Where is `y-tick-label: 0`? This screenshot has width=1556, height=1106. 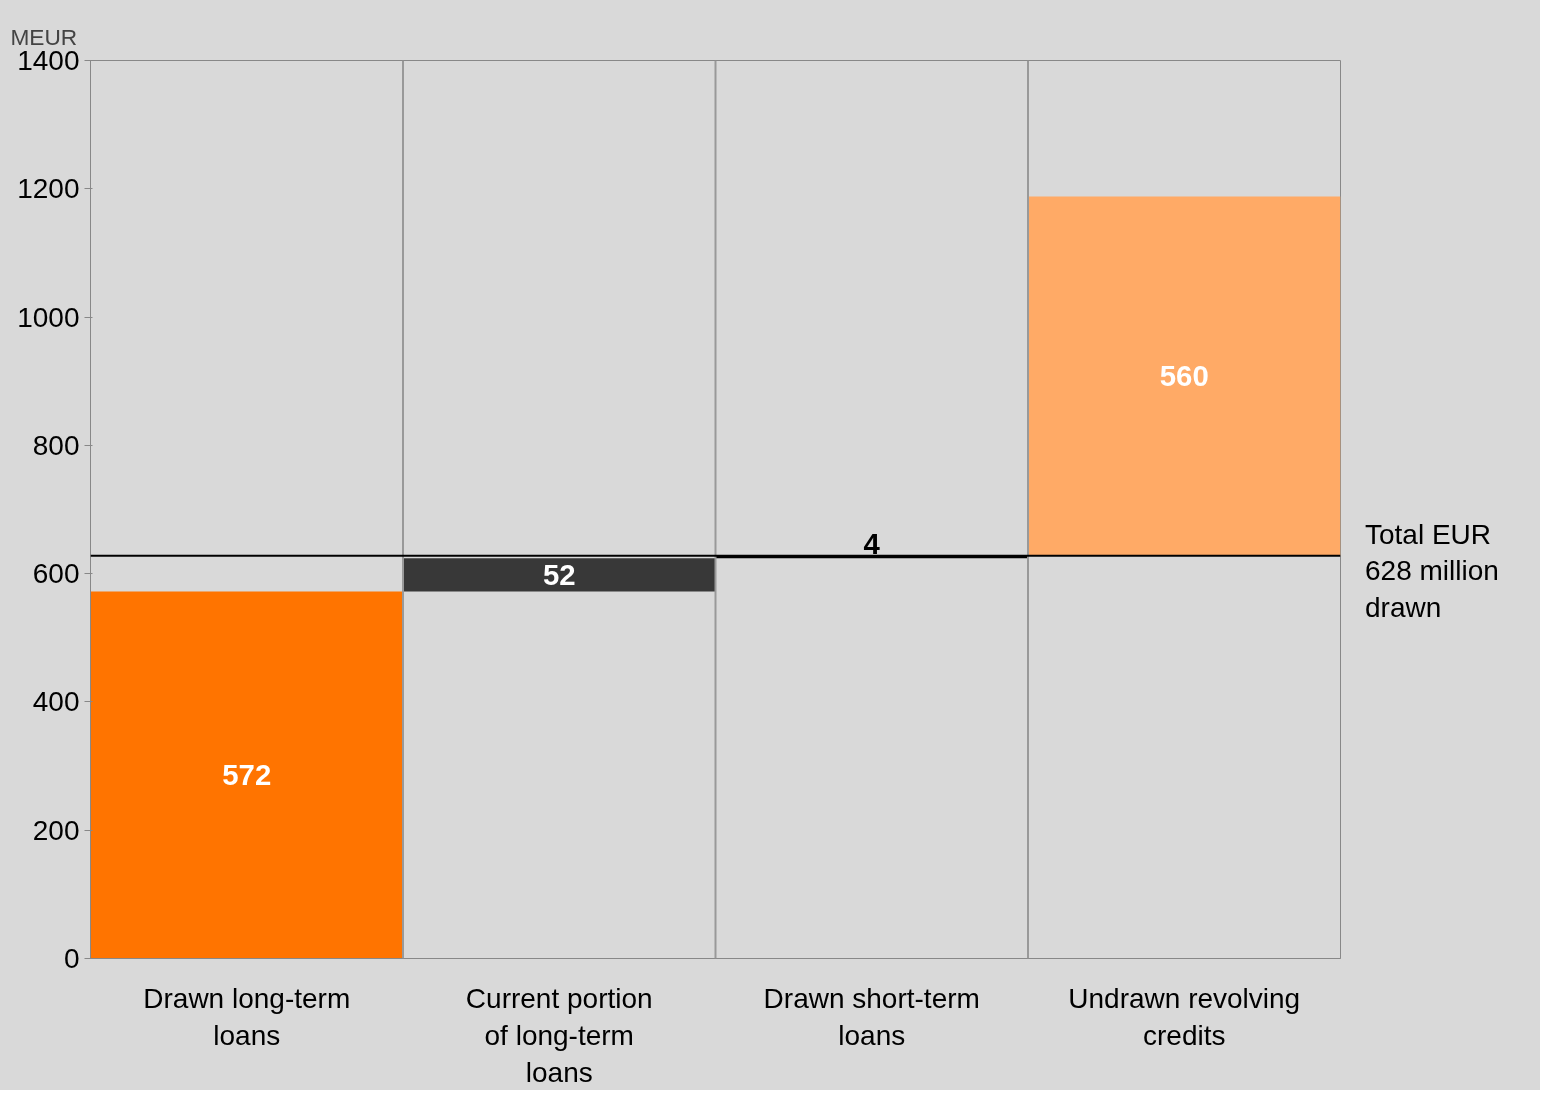
y-tick-label: 0 is located at coordinates (71, 958).